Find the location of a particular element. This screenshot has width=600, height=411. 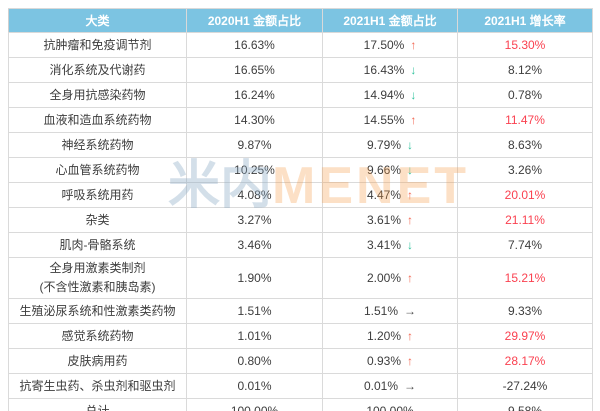

growth-value: 15.21% is located at coordinates (525, 278).